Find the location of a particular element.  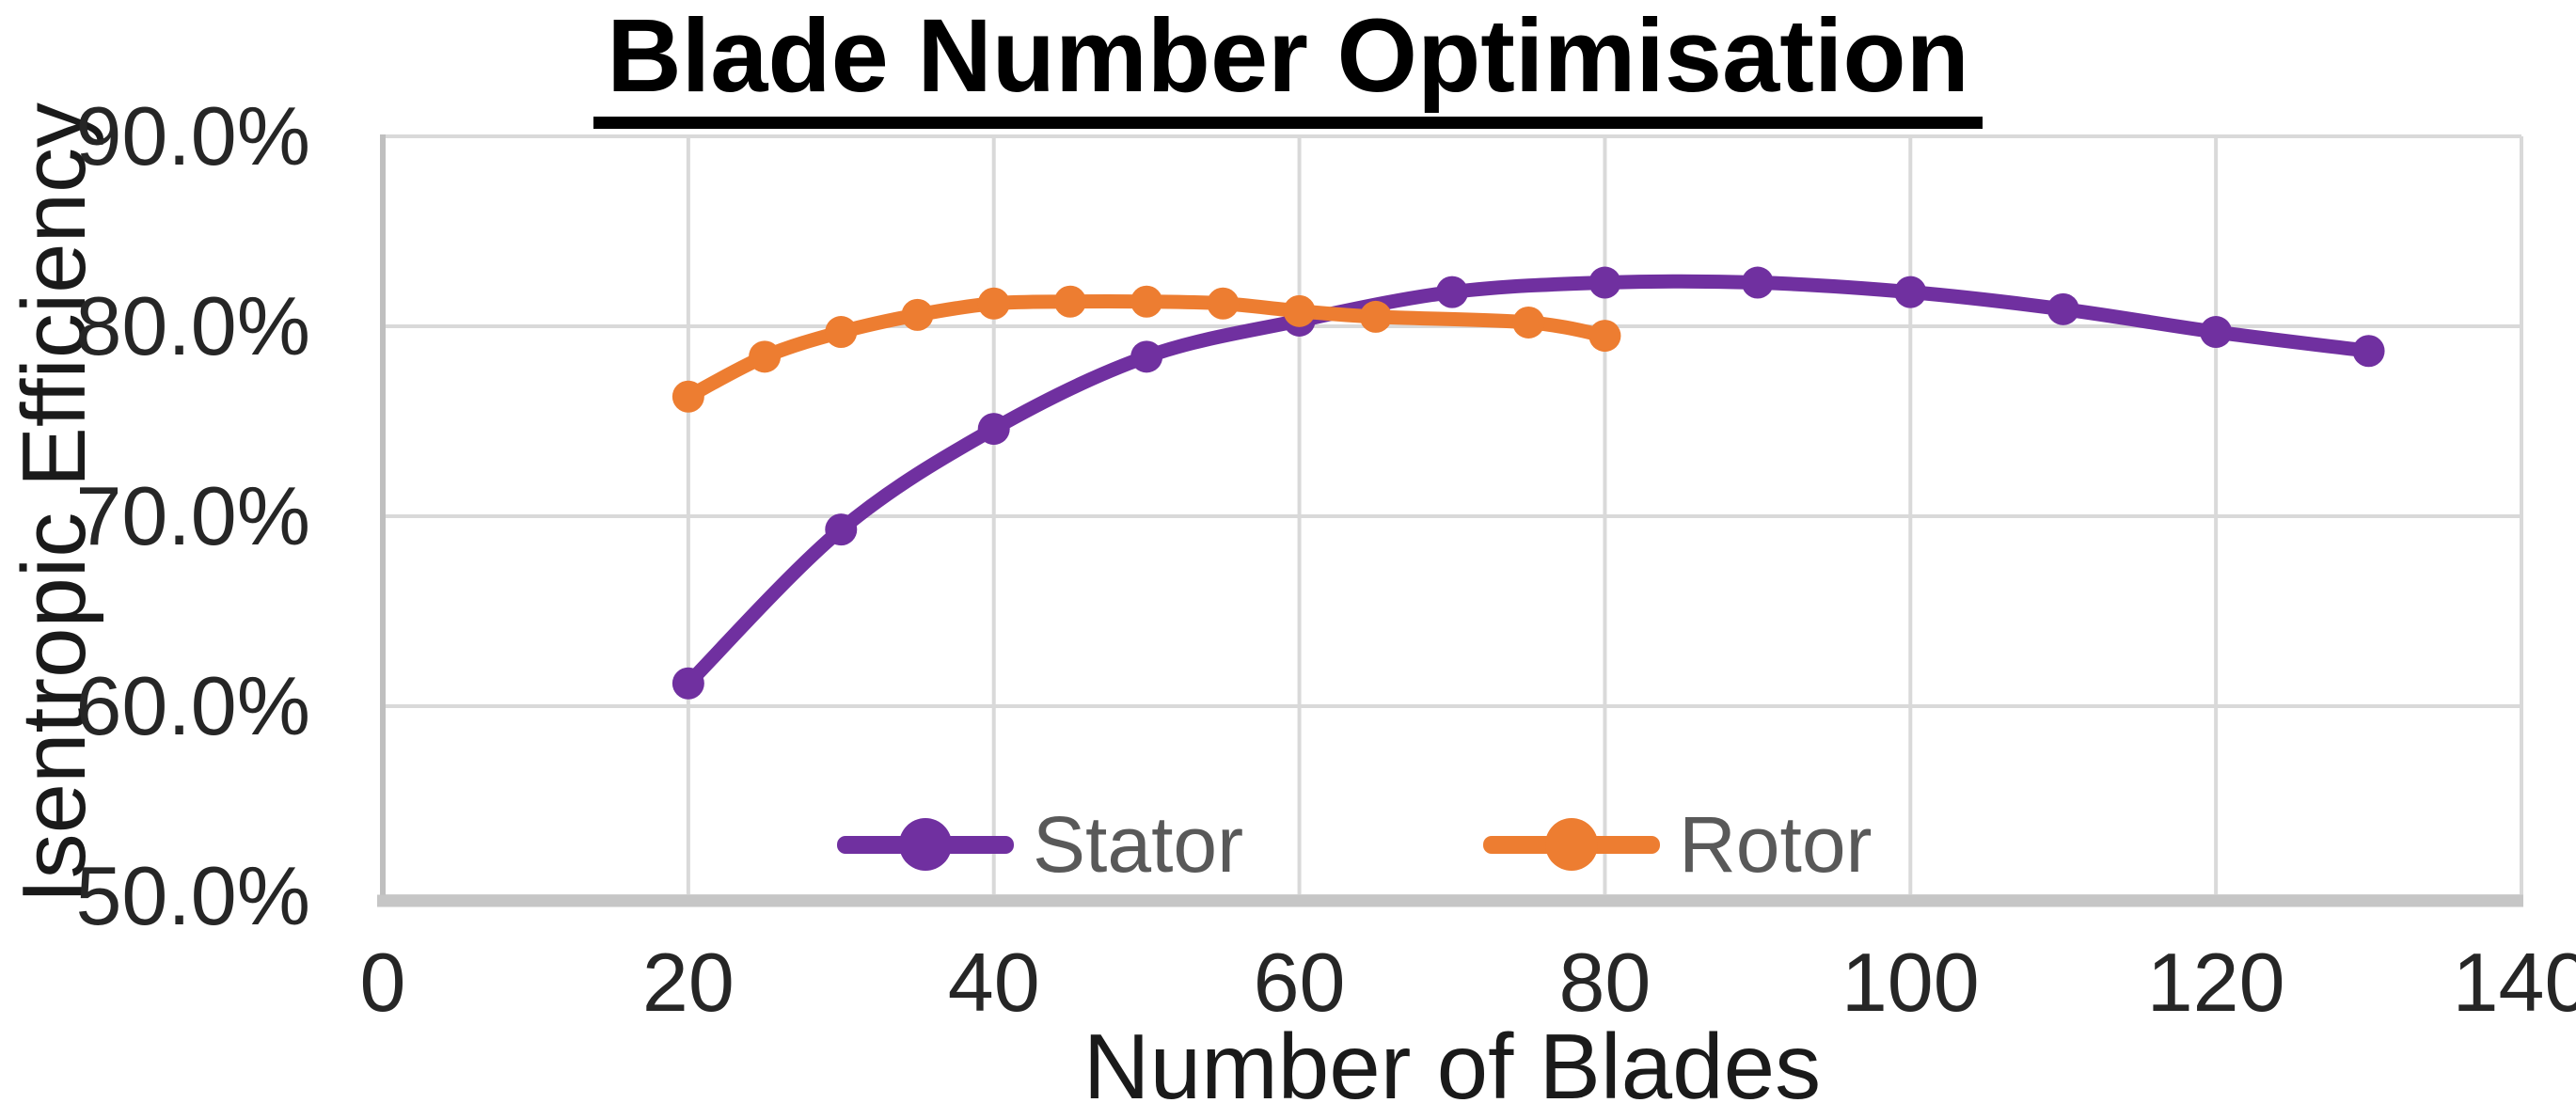

chart-title: Blade Number Optimisation is located at coordinates (1288, 65).